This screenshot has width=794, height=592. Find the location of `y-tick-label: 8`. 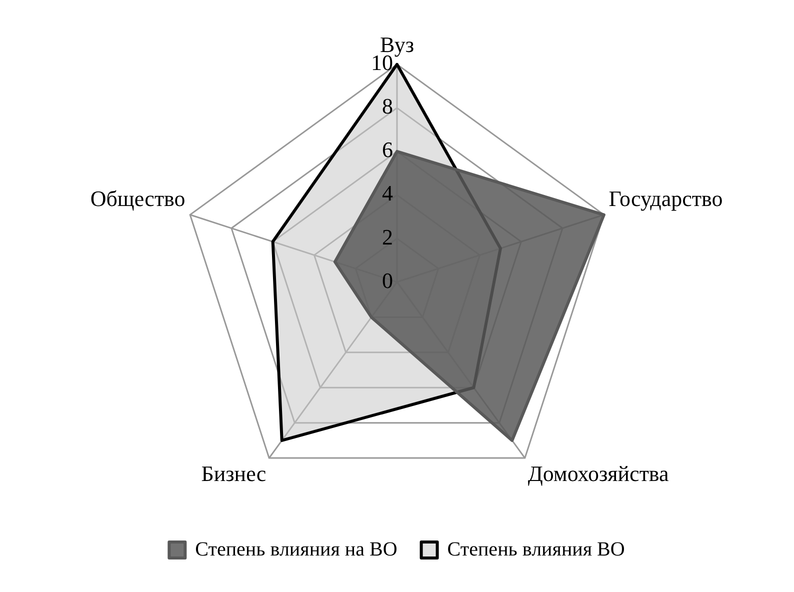

y-tick-label: 8 is located at coordinates (387, 106).